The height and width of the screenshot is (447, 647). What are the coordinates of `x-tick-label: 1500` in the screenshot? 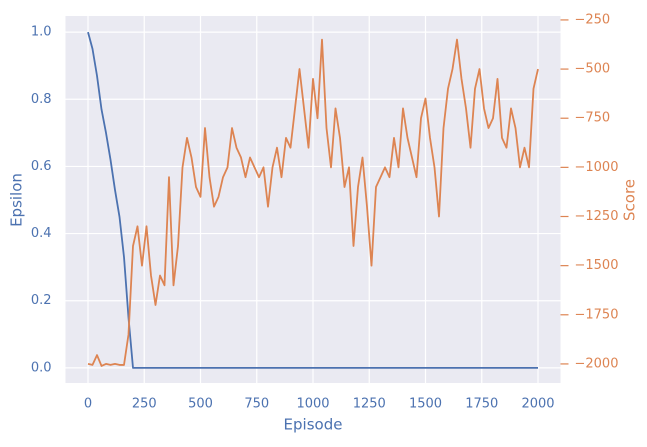 It's located at (425, 404).